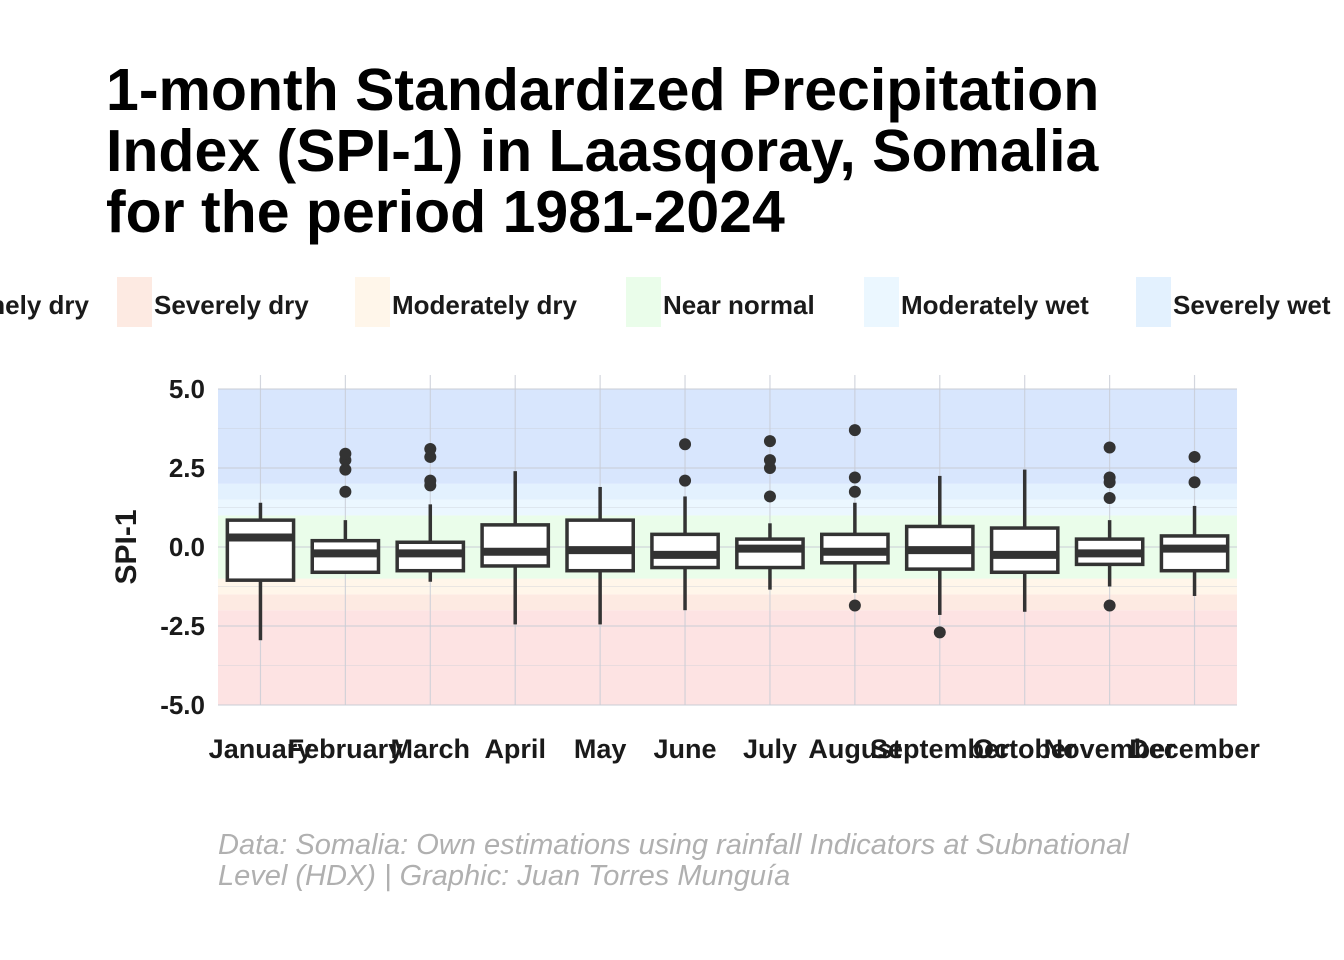 The width and height of the screenshot is (1344, 960). What do you see at coordinates (445, 212) in the screenshot?
I see `chart-title-line-3: for the period 1981-2024` at bounding box center [445, 212].